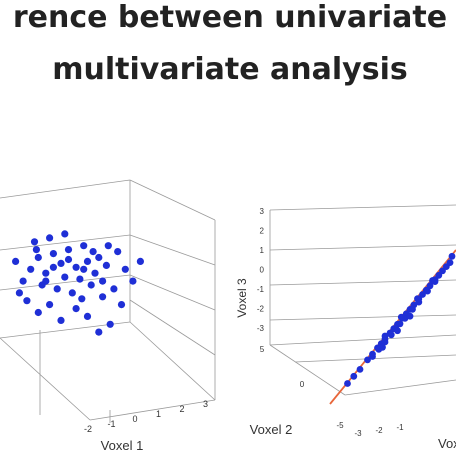 The width and height of the screenshot is (456, 456). What do you see at coordinates (134, 419) in the screenshot?
I see `x-tick-label: 0` at bounding box center [134, 419].